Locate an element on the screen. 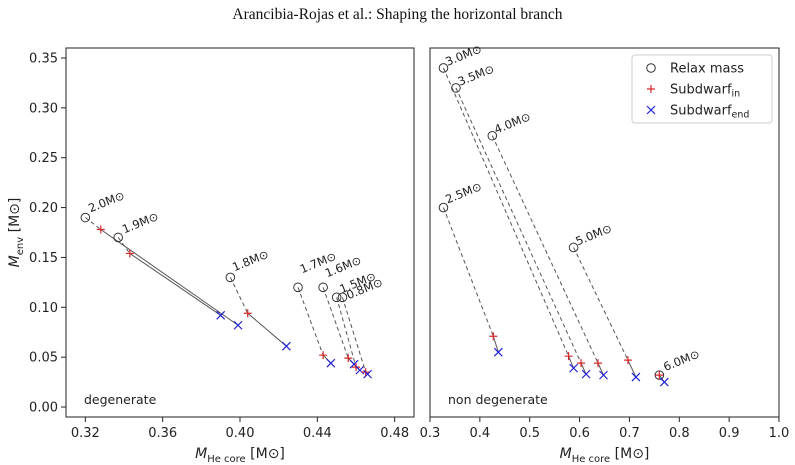 The height and width of the screenshot is (465, 795). y-tick-label: 0.25 is located at coordinates (43, 158).